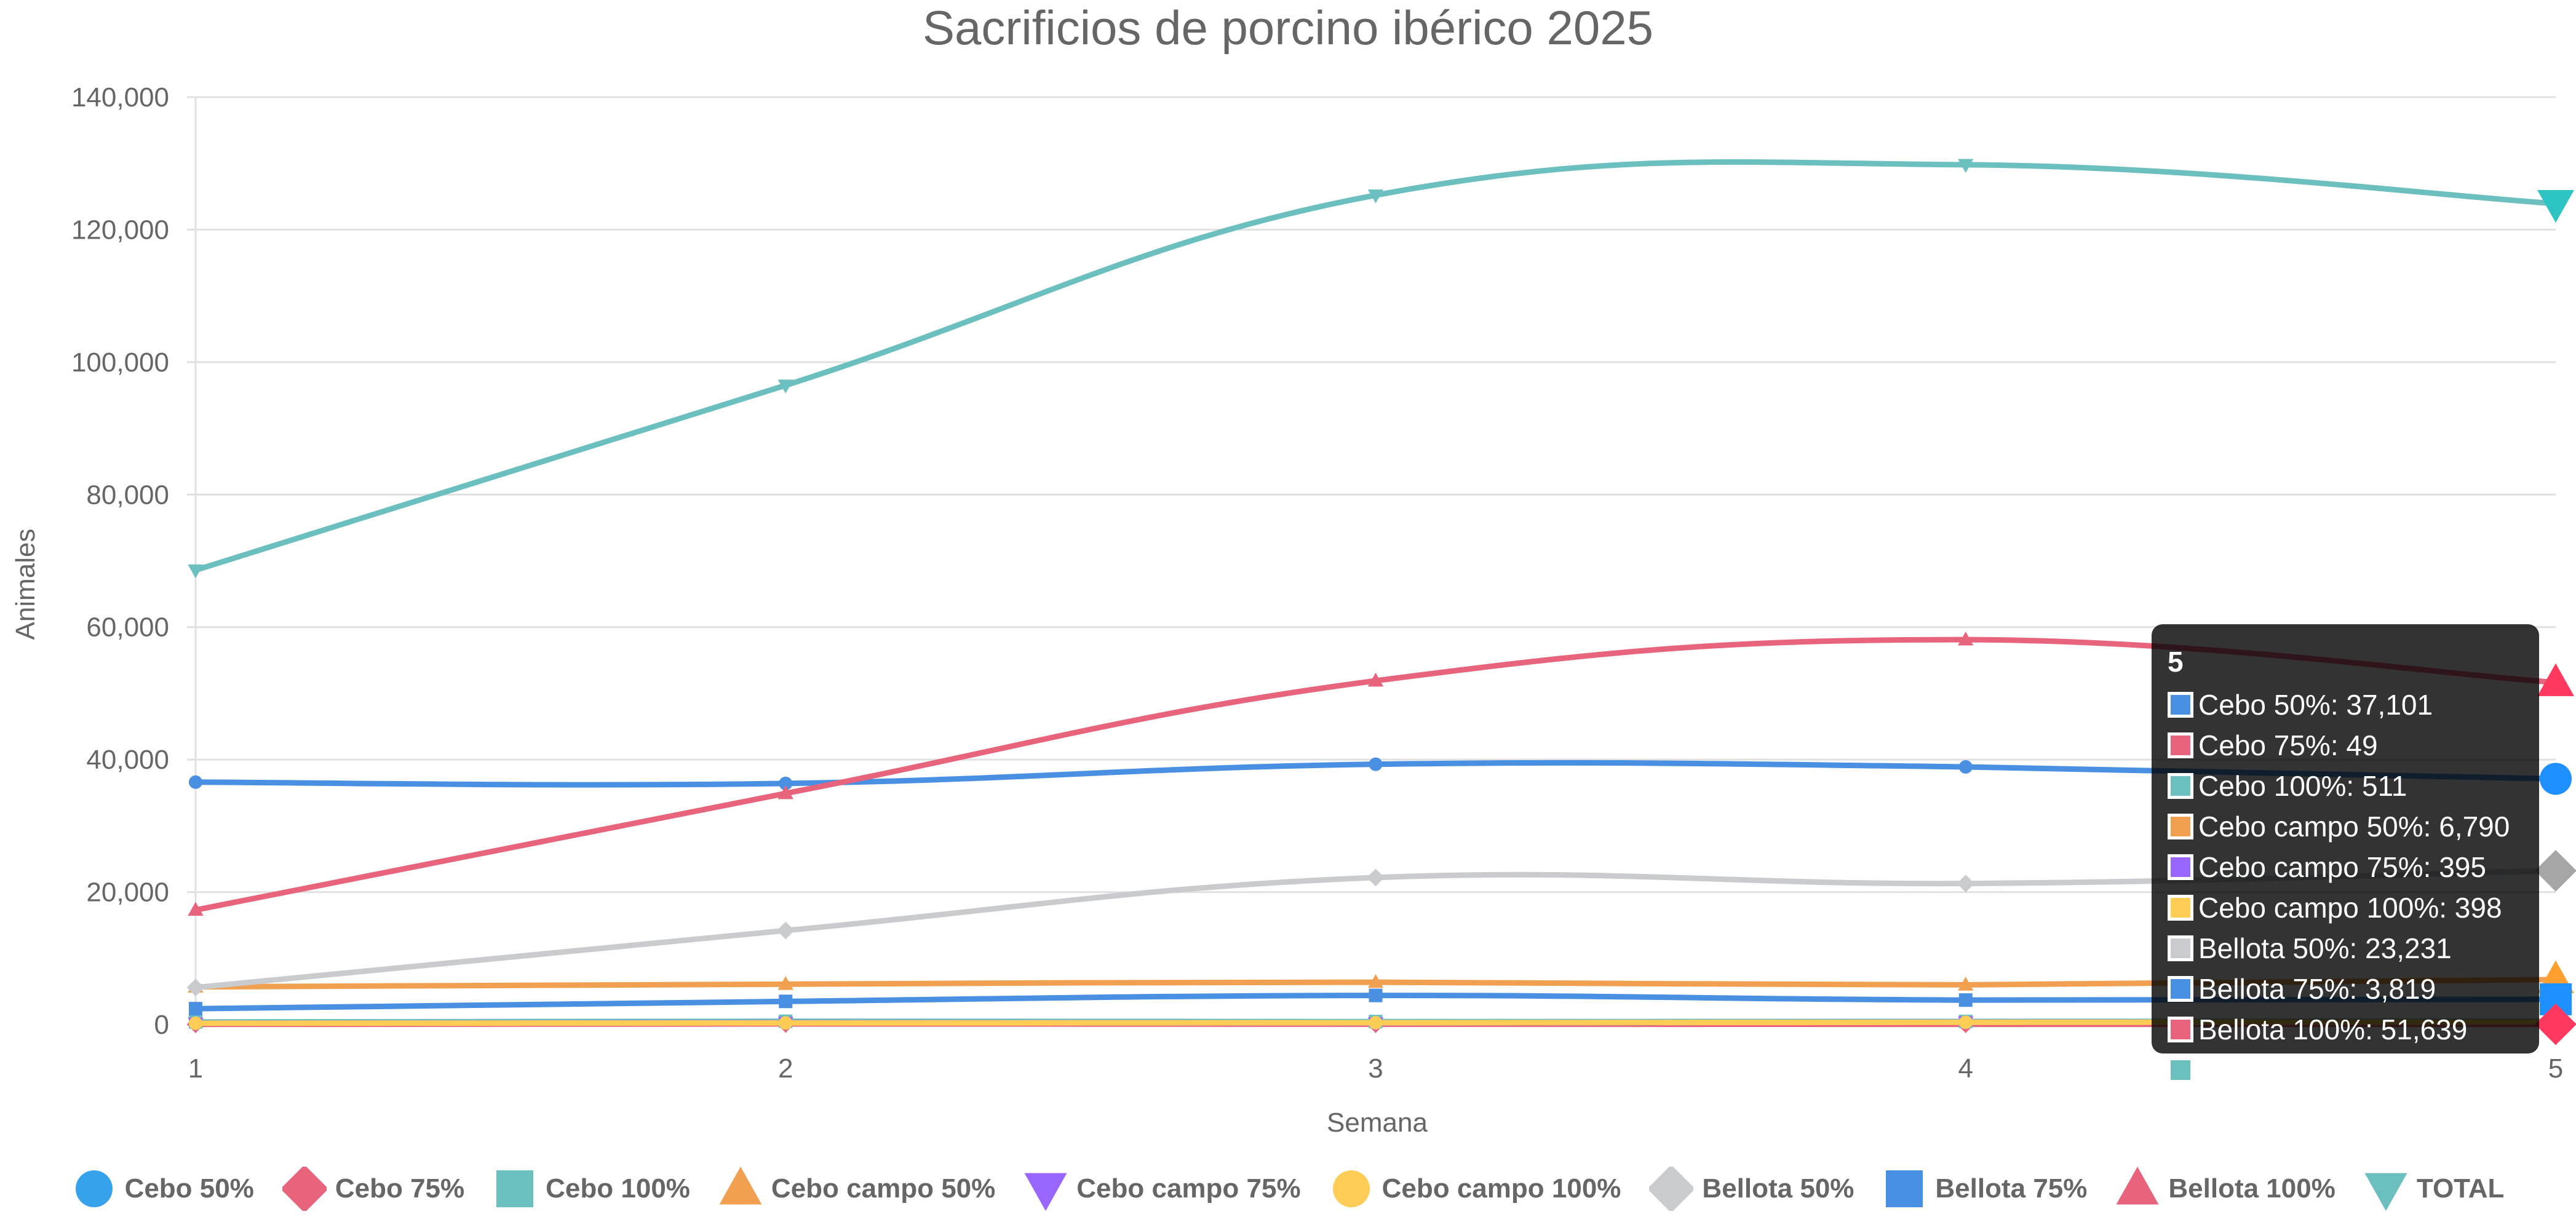  Describe the element at coordinates (1377, 1123) in the screenshot. I see `x-axis-label: Semana` at that location.